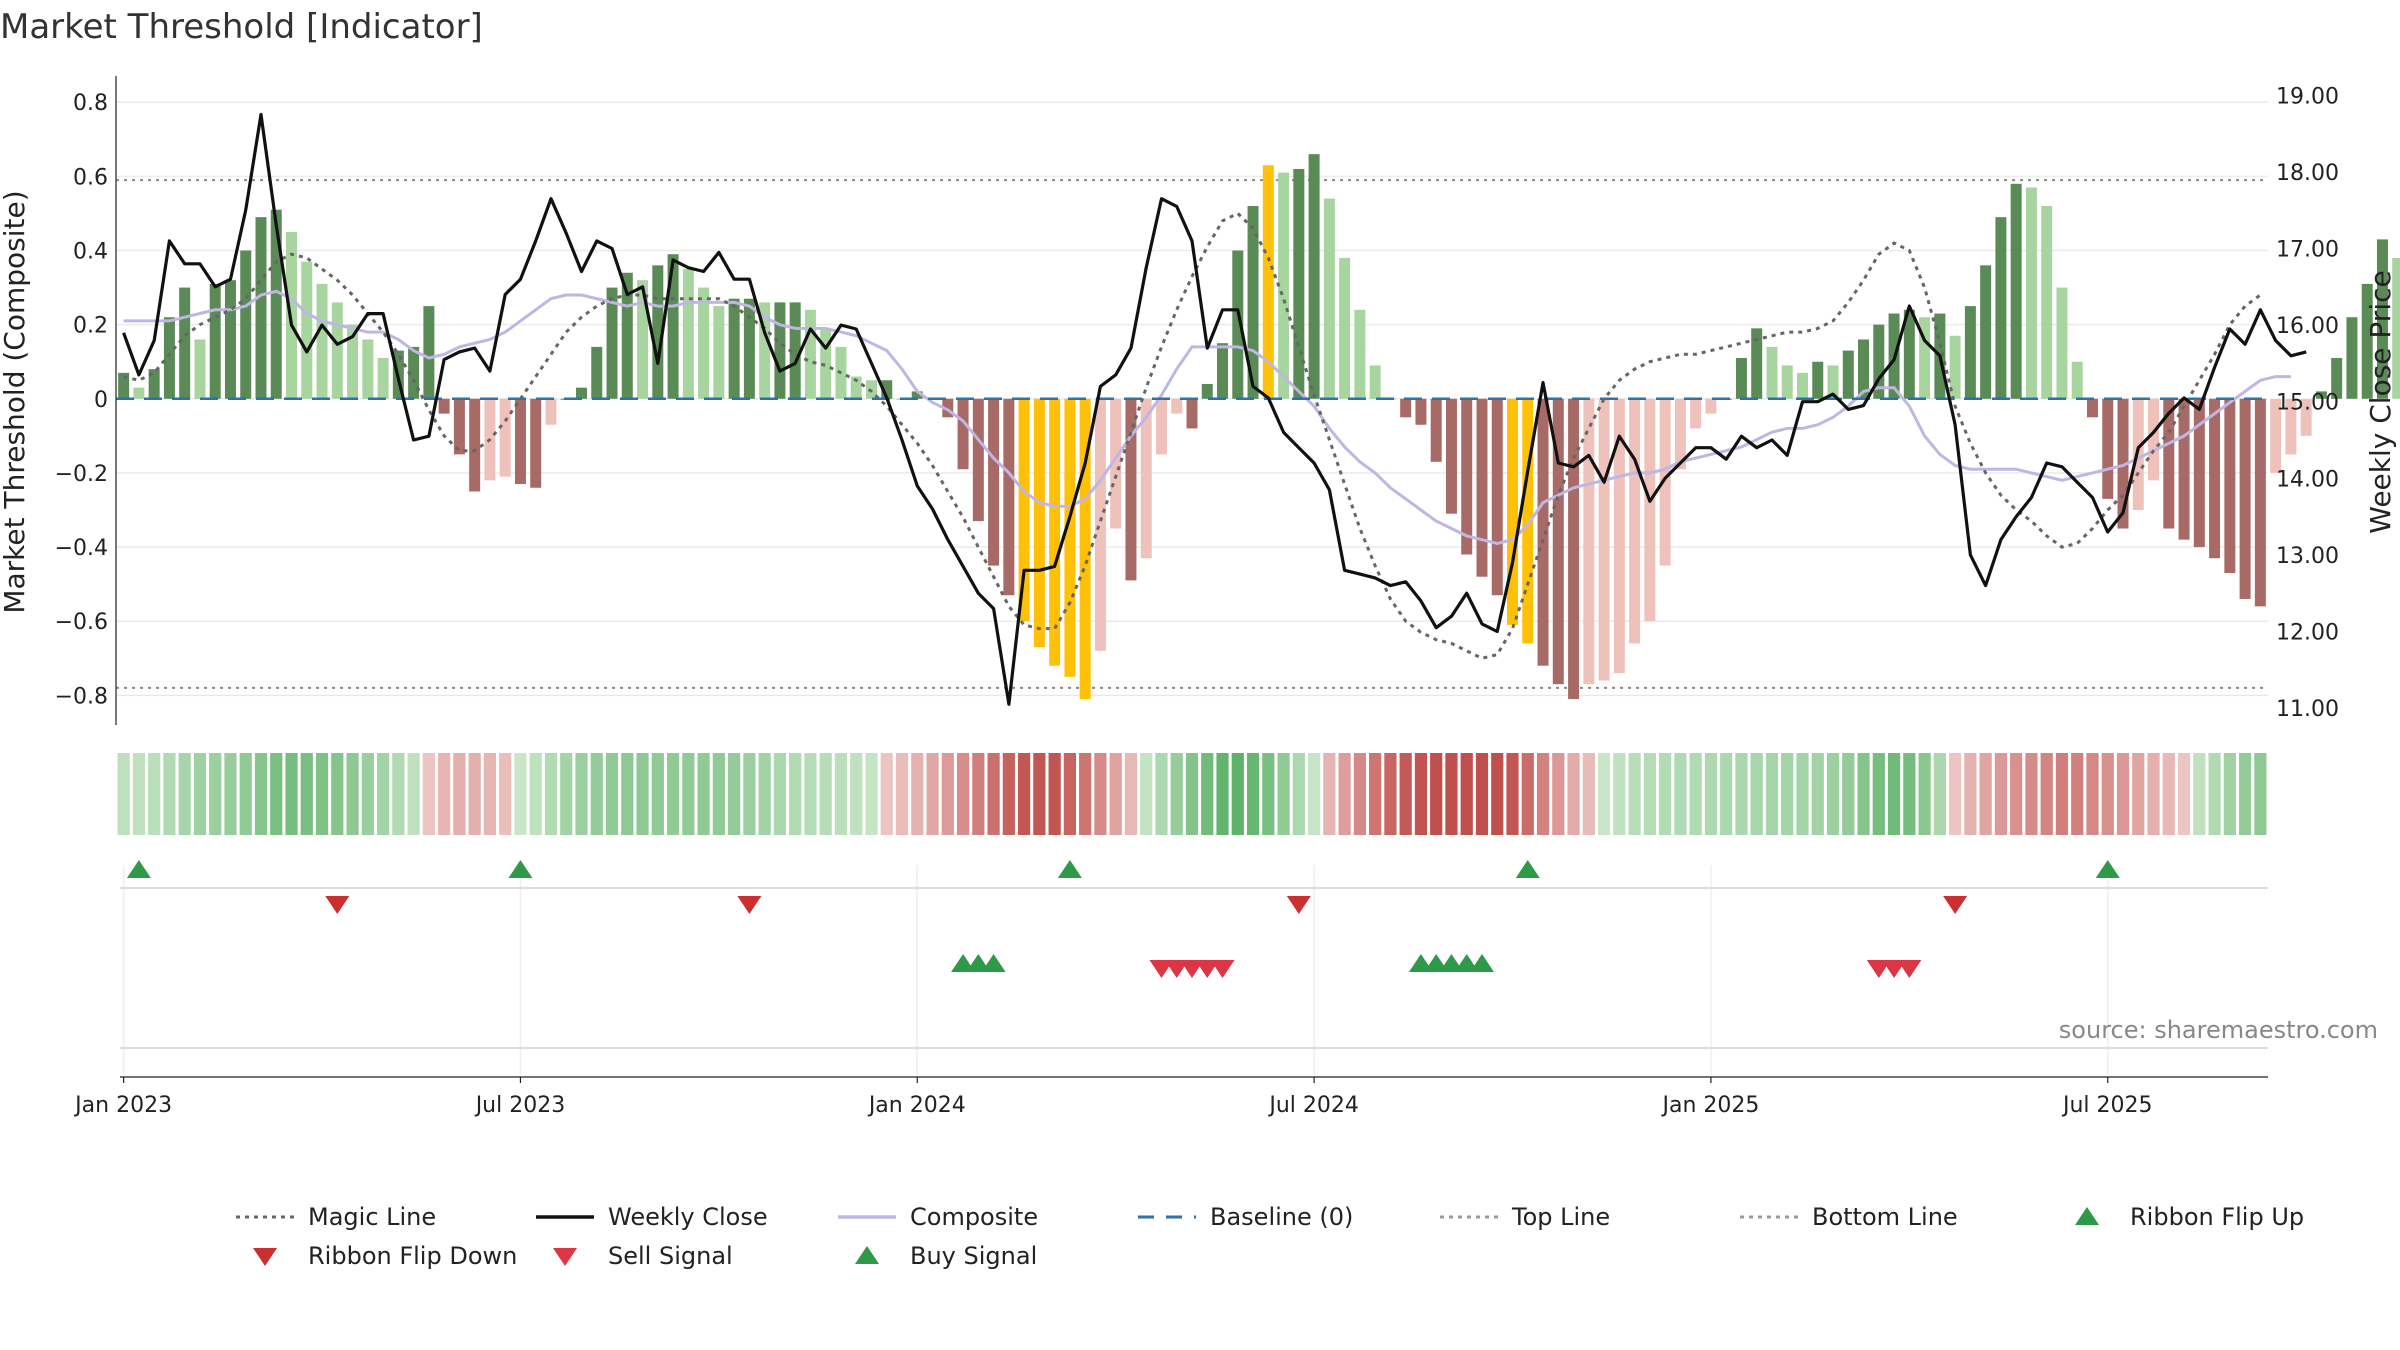 The height and width of the screenshot is (1350, 2400). Describe the element at coordinates (337, 905) in the screenshot. I see `ribbon-flip-down-marker` at that location.